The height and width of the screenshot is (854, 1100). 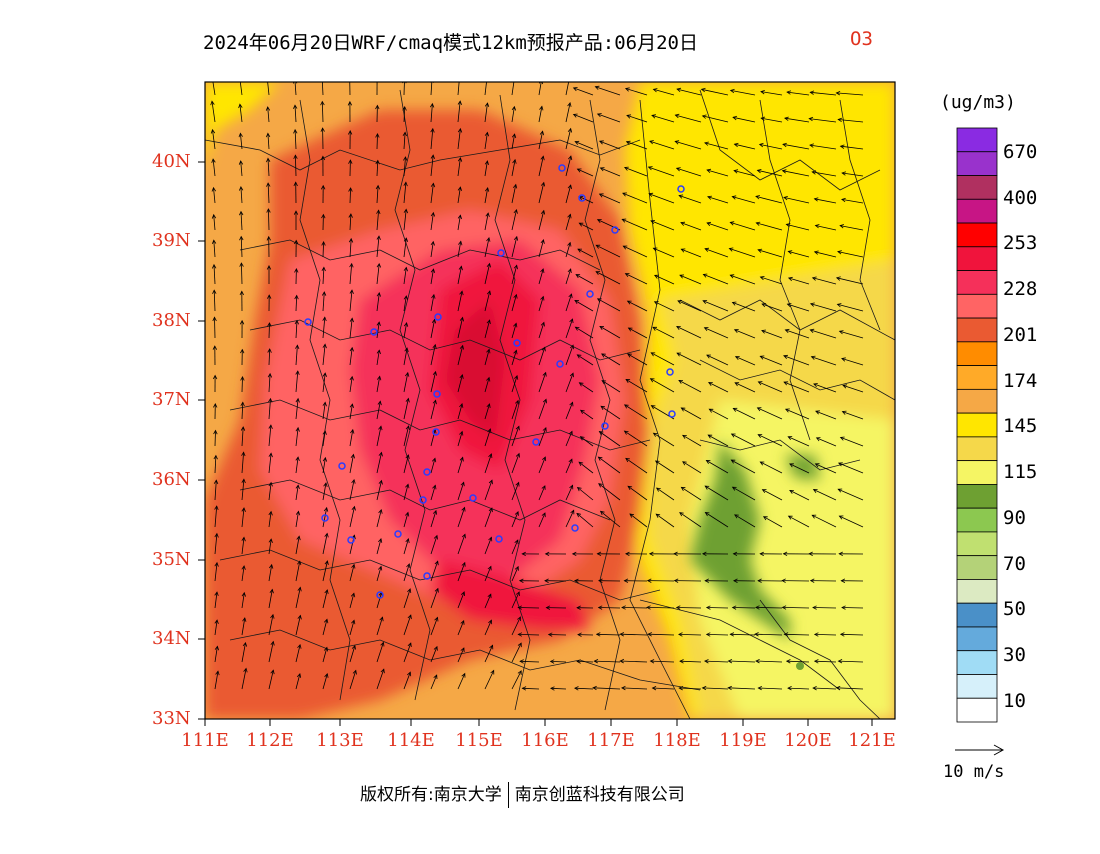 What do you see at coordinates (1020, 198) in the screenshot?
I see `legend-label: 400` at bounding box center [1020, 198].